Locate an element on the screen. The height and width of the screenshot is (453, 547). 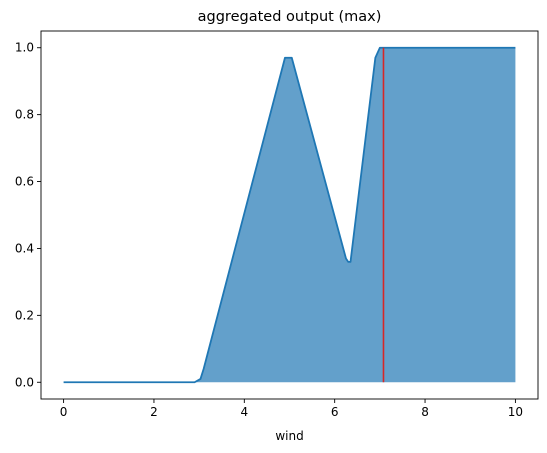
x-tick-label: 0 is located at coordinates (64, 412).